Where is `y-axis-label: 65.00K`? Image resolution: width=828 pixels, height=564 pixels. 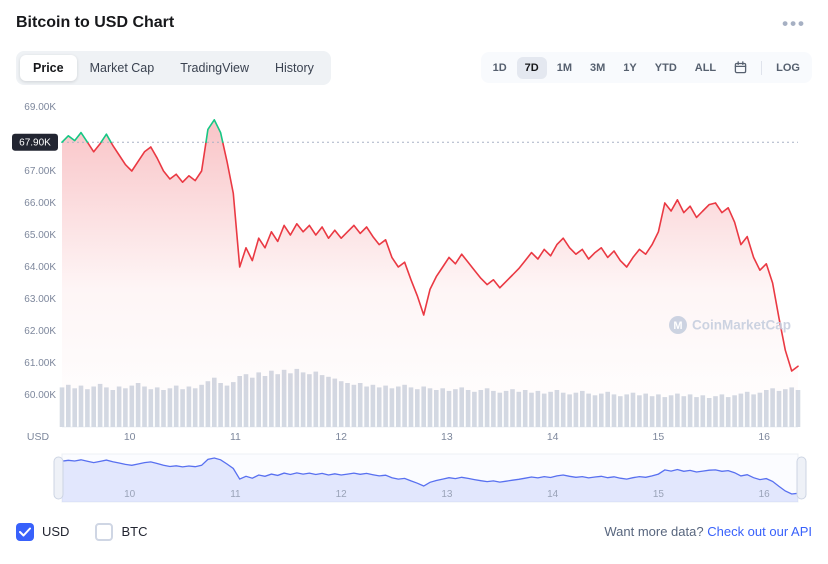 y-axis-label: 65.00K is located at coordinates (40, 235).